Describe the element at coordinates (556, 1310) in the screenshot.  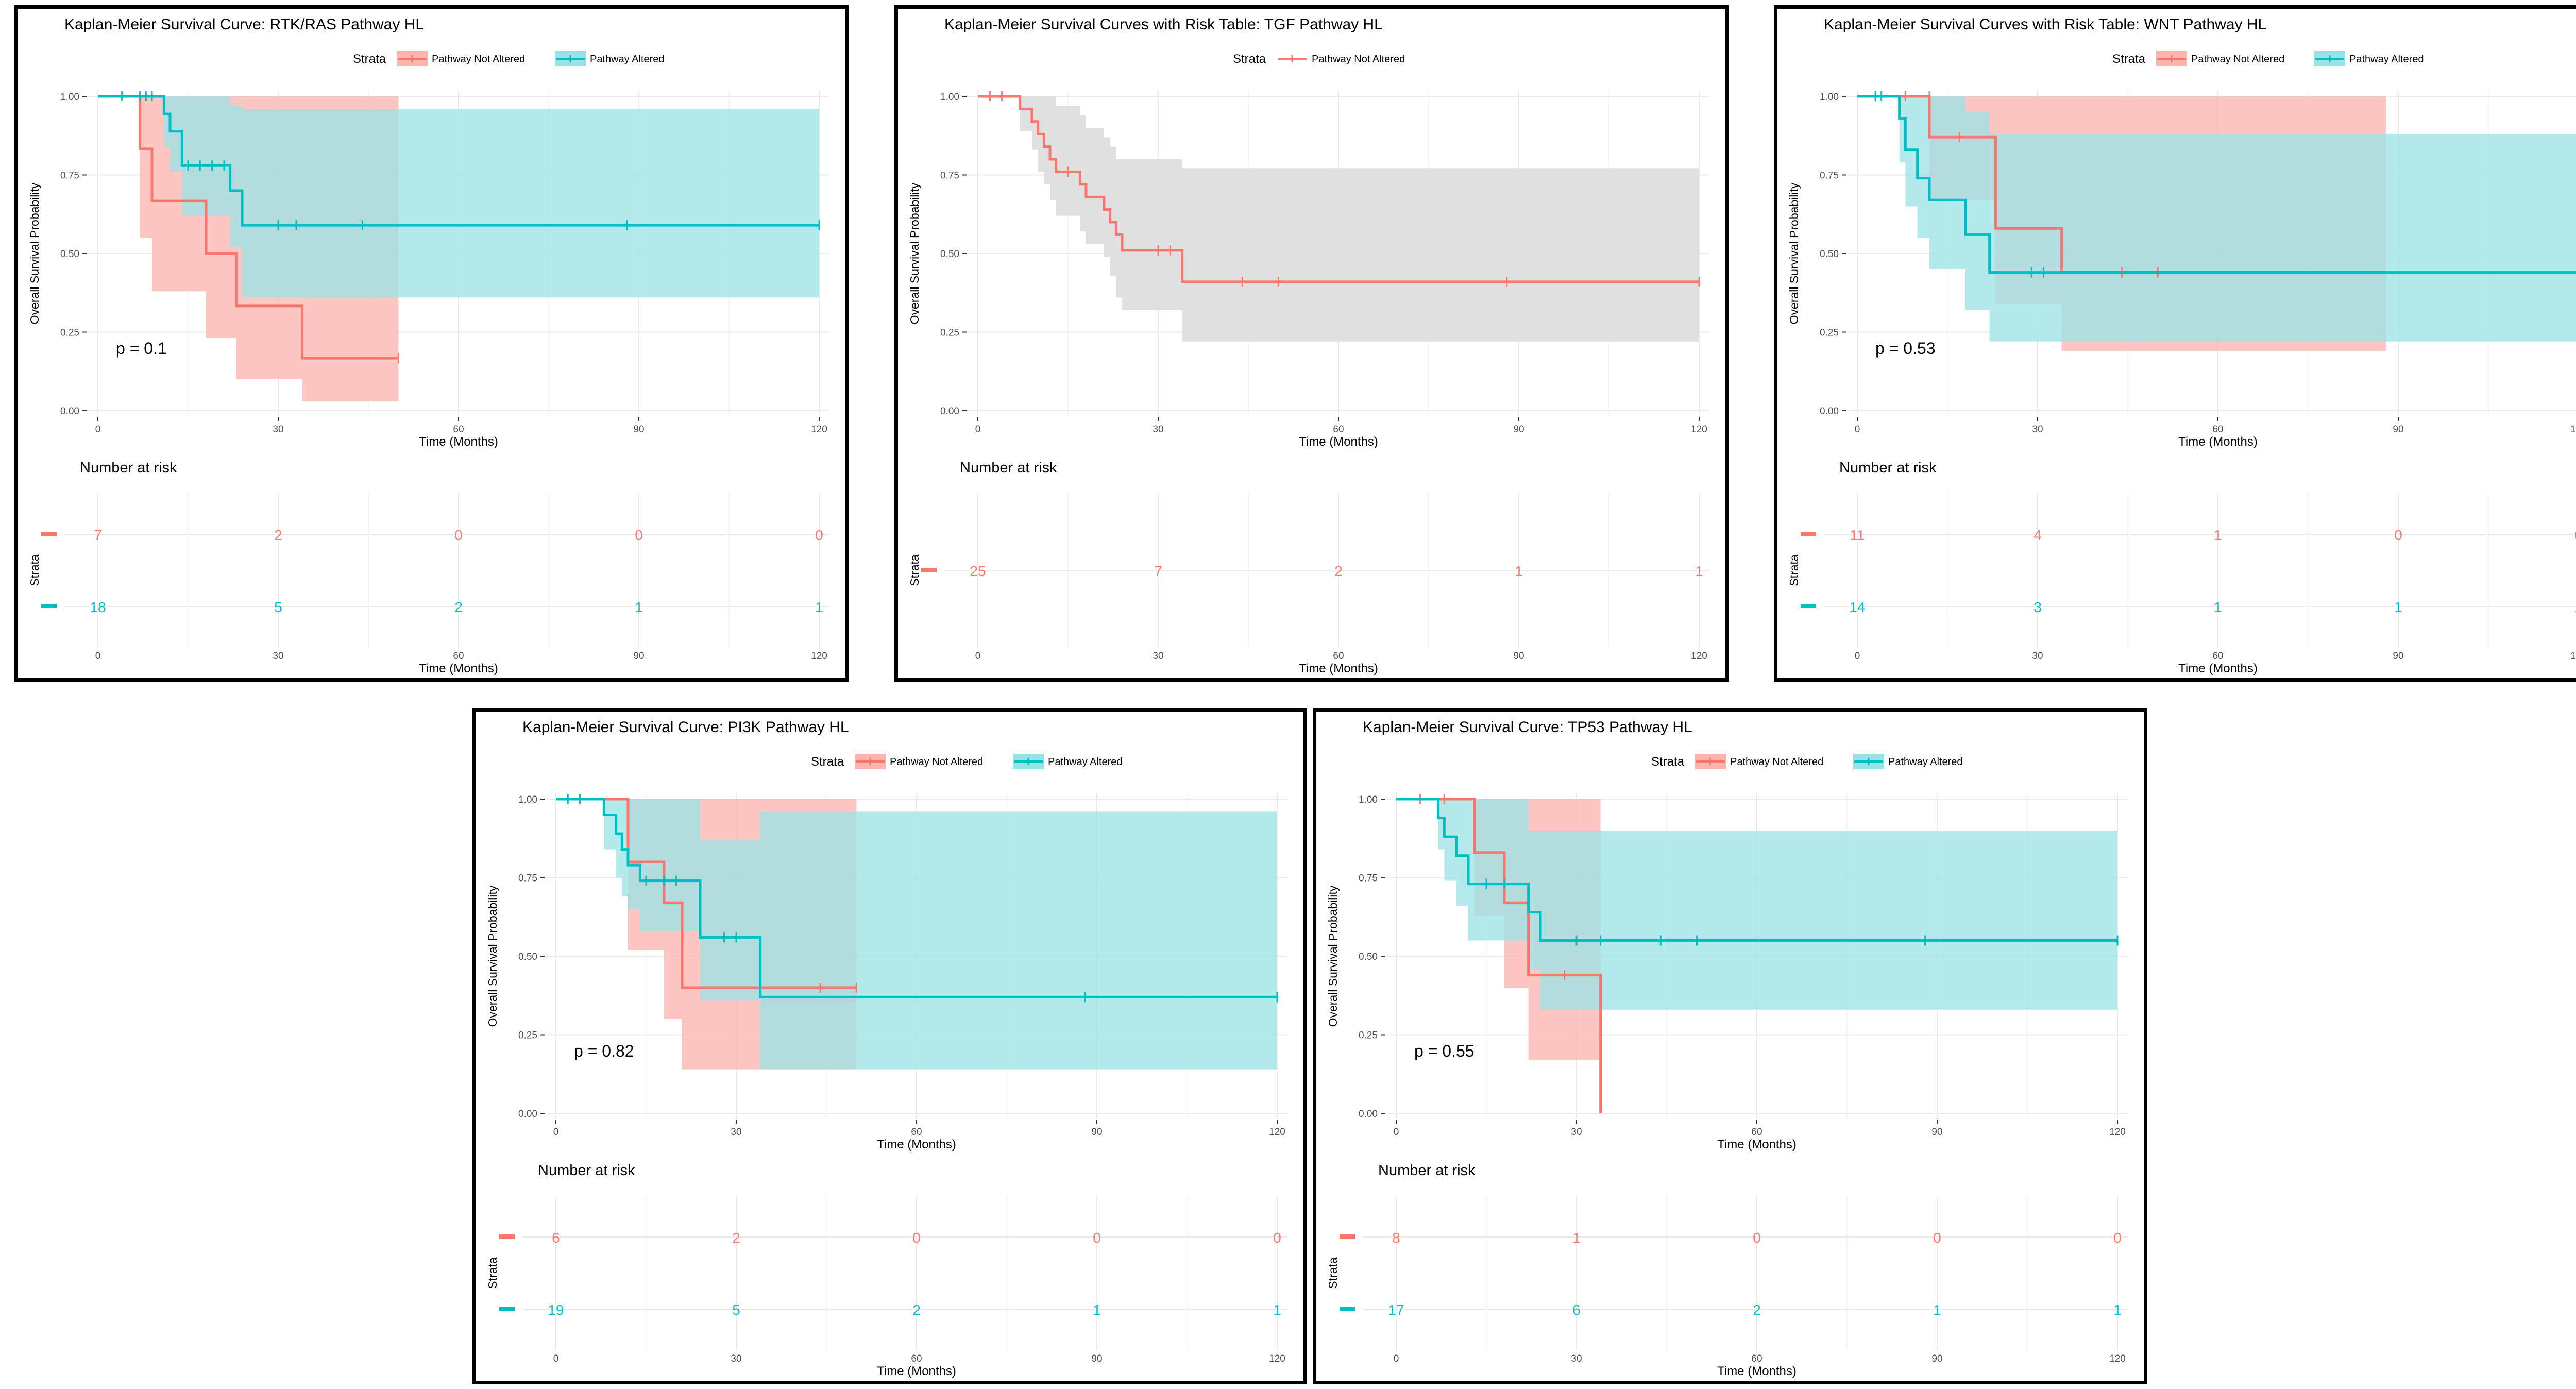
I see `risk-count: 19` at that location.